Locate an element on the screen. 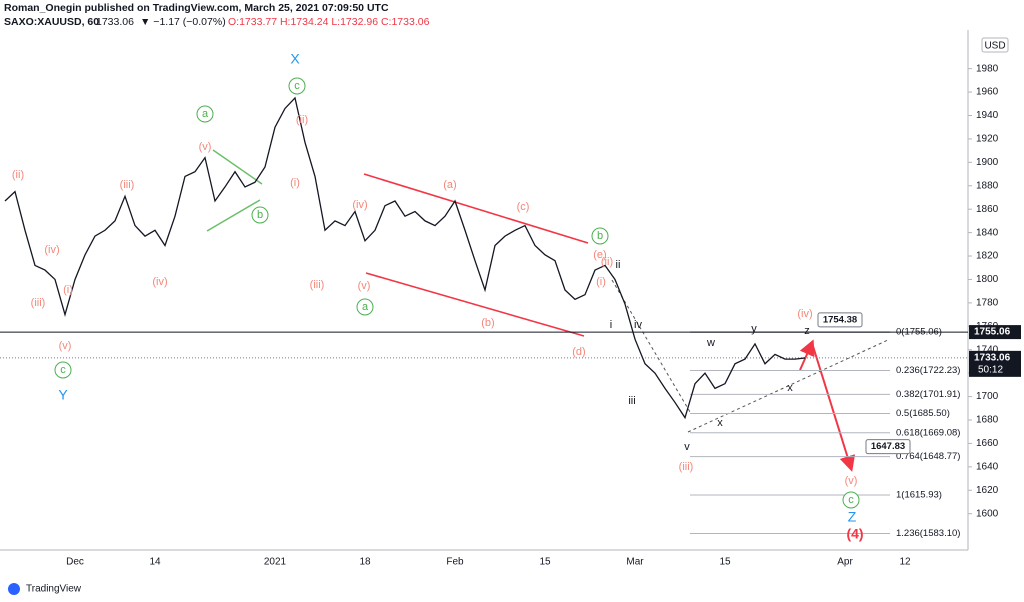  wave-label: X is located at coordinates (295, 59).